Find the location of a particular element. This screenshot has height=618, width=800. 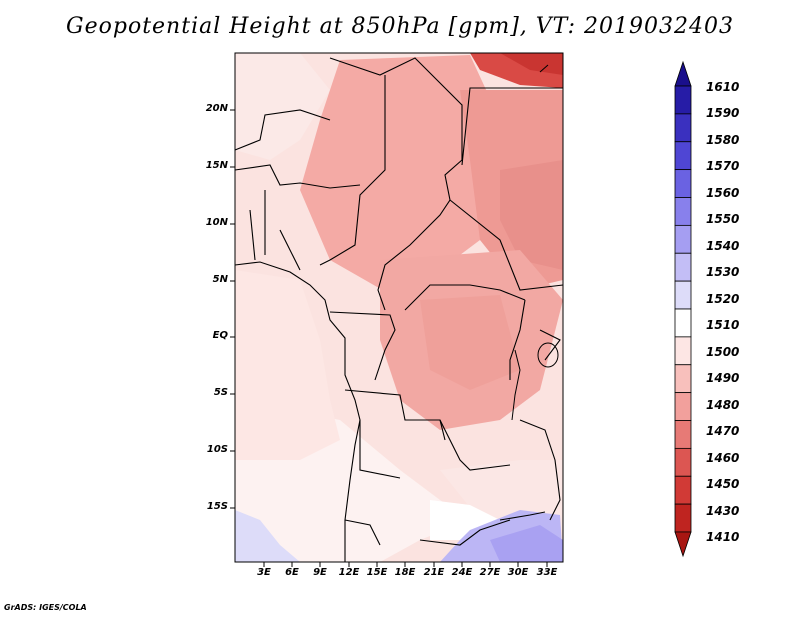

lat-label: 20N is located at coordinates (216, 108).